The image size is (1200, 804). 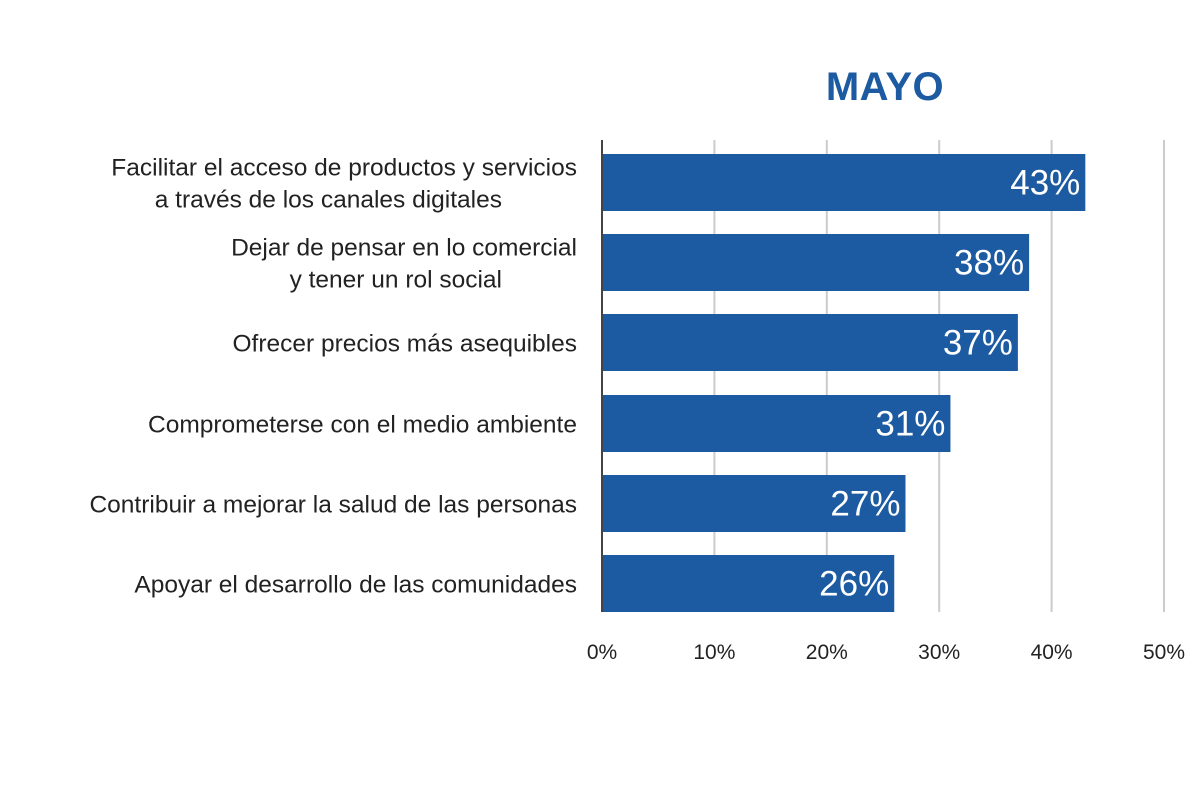 What do you see at coordinates (1052, 652) in the screenshot?
I see `x-tick-label-40: 40%` at bounding box center [1052, 652].